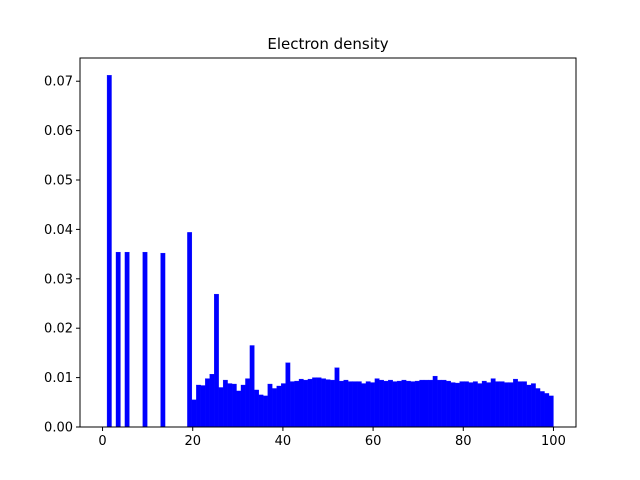 This screenshot has height=480, width=640. Describe the element at coordinates (58, 181) in the screenshot. I see `y-tick-label: 0.05` at that location.